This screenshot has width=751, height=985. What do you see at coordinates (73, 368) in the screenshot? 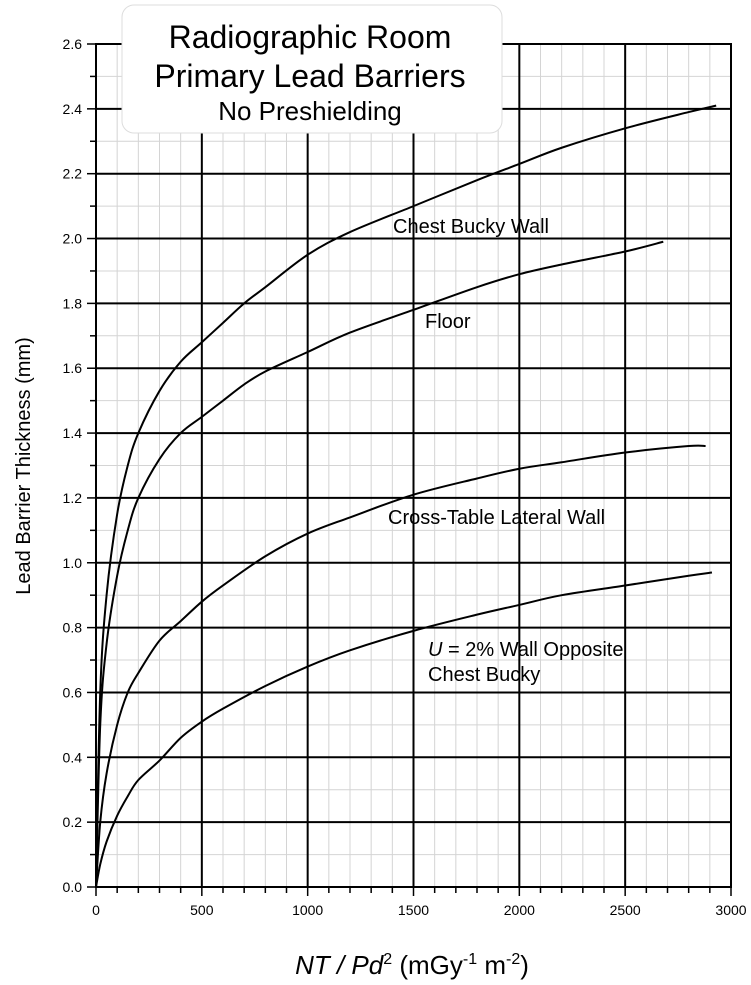
I see `y-tick-label: 1.6` at bounding box center [73, 368].